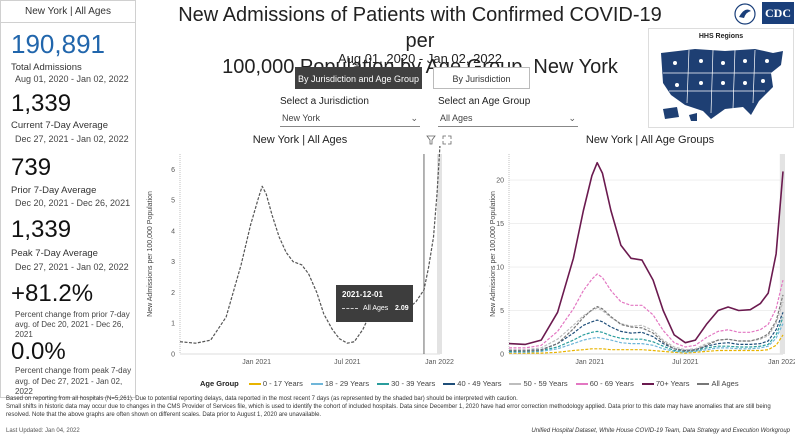 This screenshot has height=444, width=800. What do you see at coordinates (781, 362) in the screenshot?
I see `x-tick-label: Jan 2022` at bounding box center [781, 362].